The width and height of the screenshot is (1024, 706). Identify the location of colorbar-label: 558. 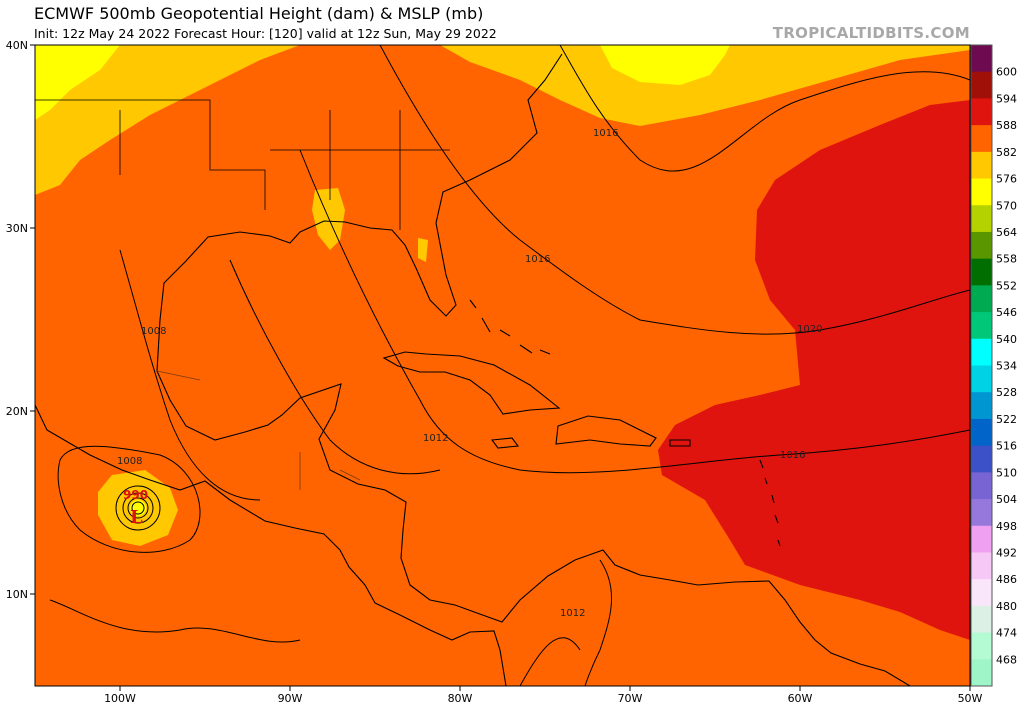
(1006, 259).